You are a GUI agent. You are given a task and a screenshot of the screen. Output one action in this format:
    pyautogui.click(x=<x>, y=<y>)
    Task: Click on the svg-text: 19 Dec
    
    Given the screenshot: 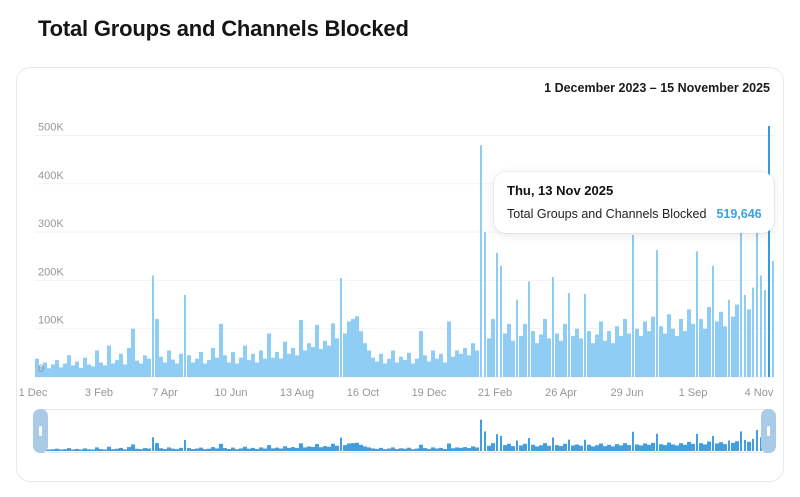 What is the action you would take?
    pyautogui.click(x=429, y=393)
    